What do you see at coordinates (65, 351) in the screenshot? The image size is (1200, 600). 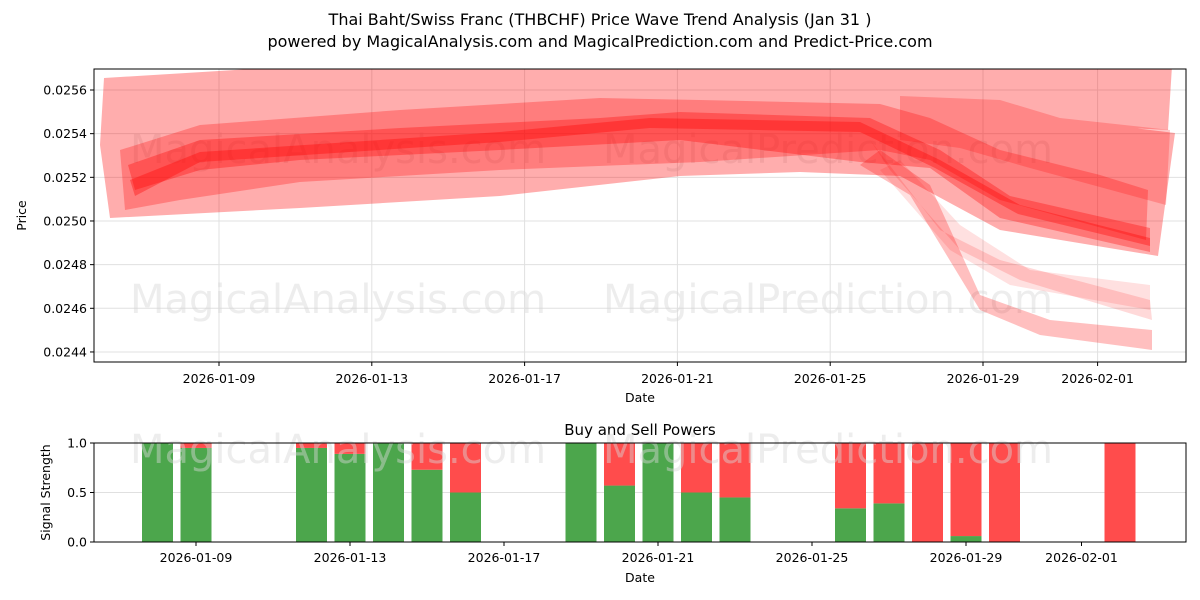 I see `y-tick-label: 0.0244` at bounding box center [65, 351].